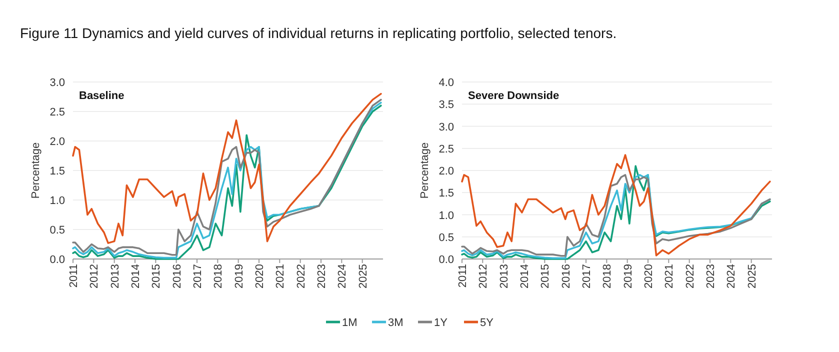 The width and height of the screenshot is (839, 352). I want to click on legend-label: 1Y, so click(441, 323).